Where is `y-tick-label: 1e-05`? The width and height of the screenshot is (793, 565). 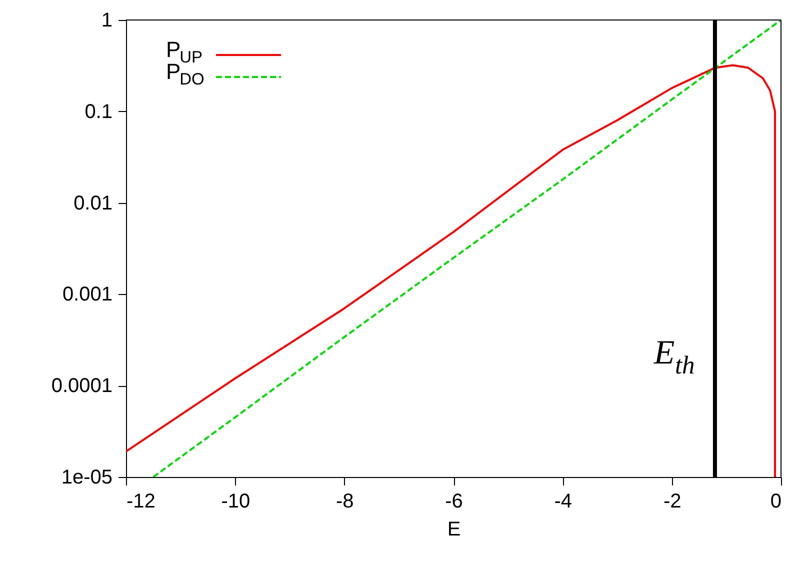 y-tick-label: 1e-05 is located at coordinates (86, 477).